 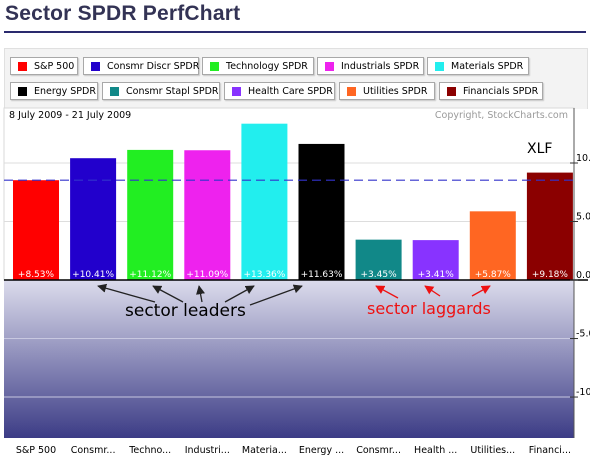 What do you see at coordinates (379, 275) in the screenshot?
I see `data-label: +3.45%` at bounding box center [379, 275].